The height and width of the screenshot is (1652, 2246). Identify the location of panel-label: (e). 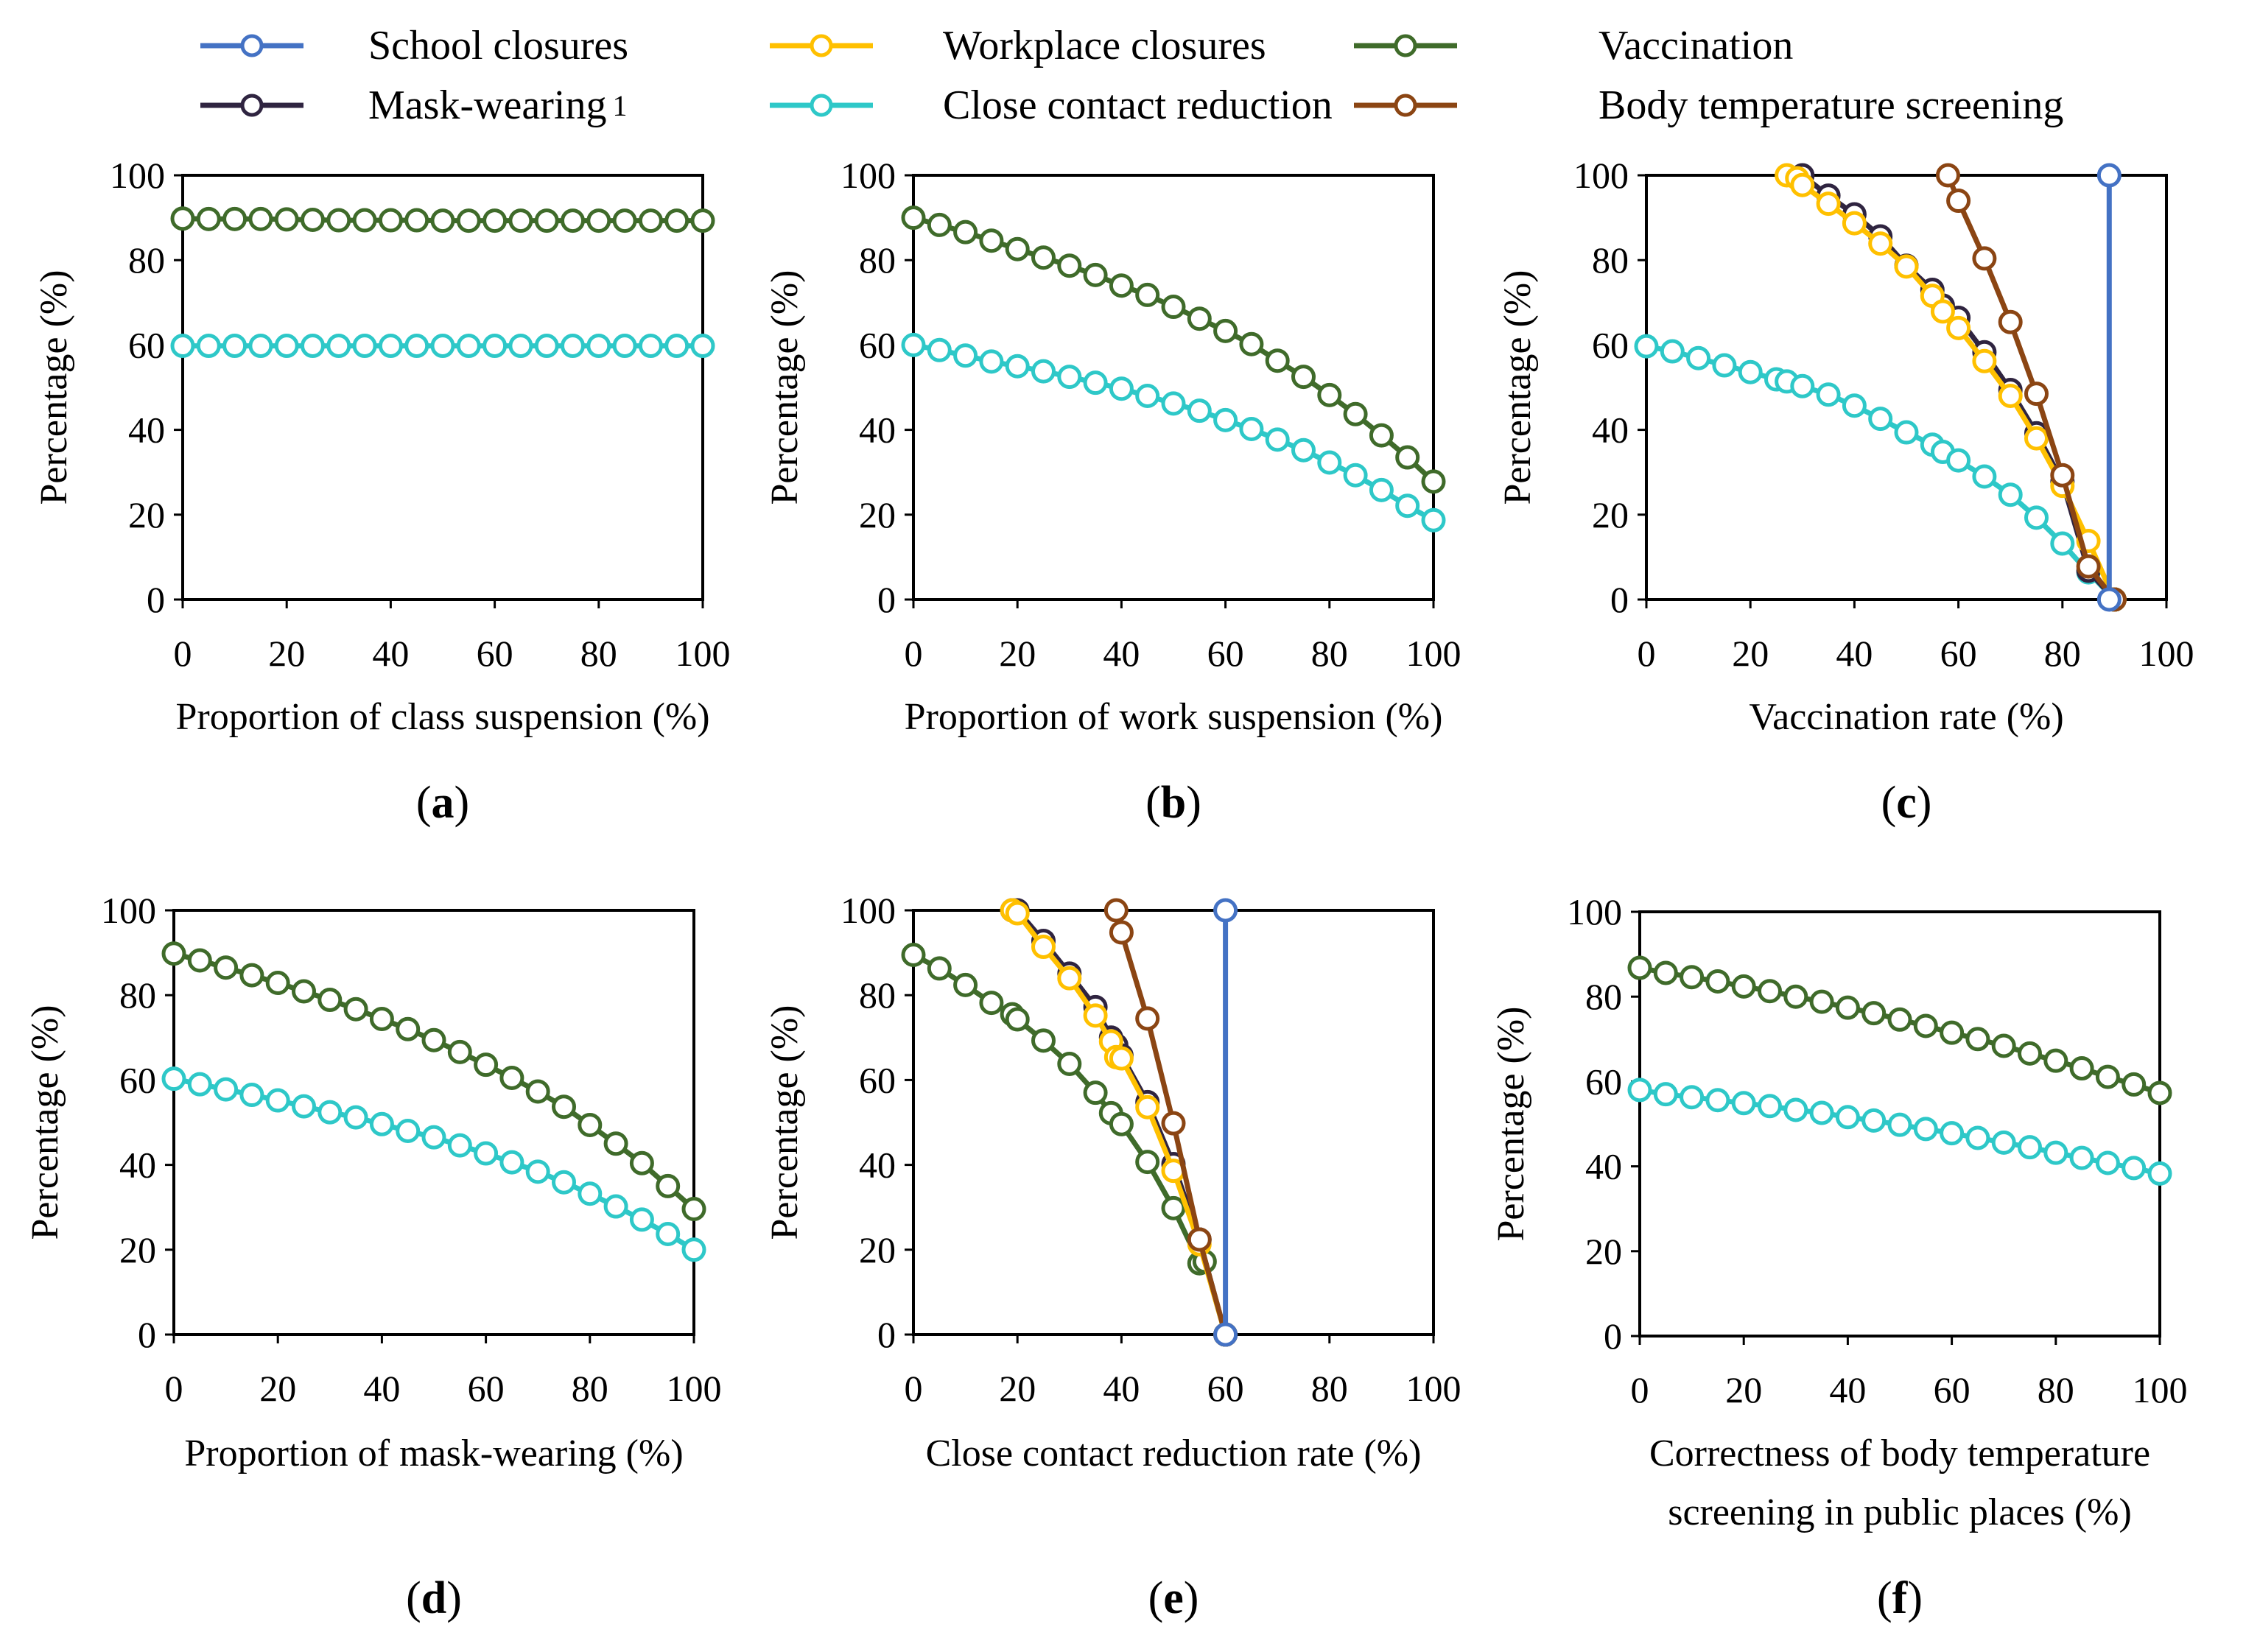
(1173, 1598).